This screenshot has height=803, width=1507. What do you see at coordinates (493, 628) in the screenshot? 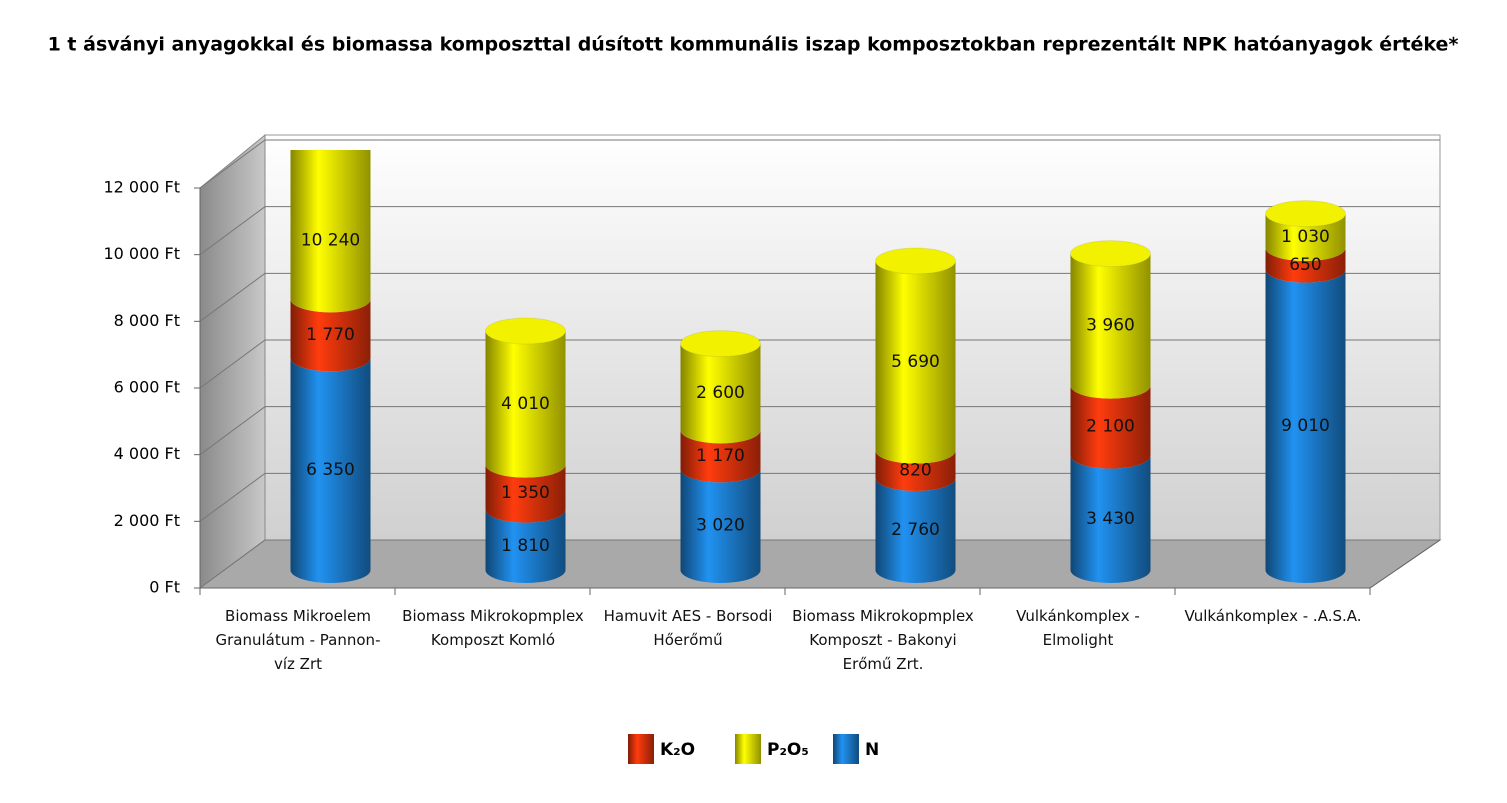
I see `x-tick-label: Biomass Mikrokopmplex Komposzt Komló` at bounding box center [493, 628].